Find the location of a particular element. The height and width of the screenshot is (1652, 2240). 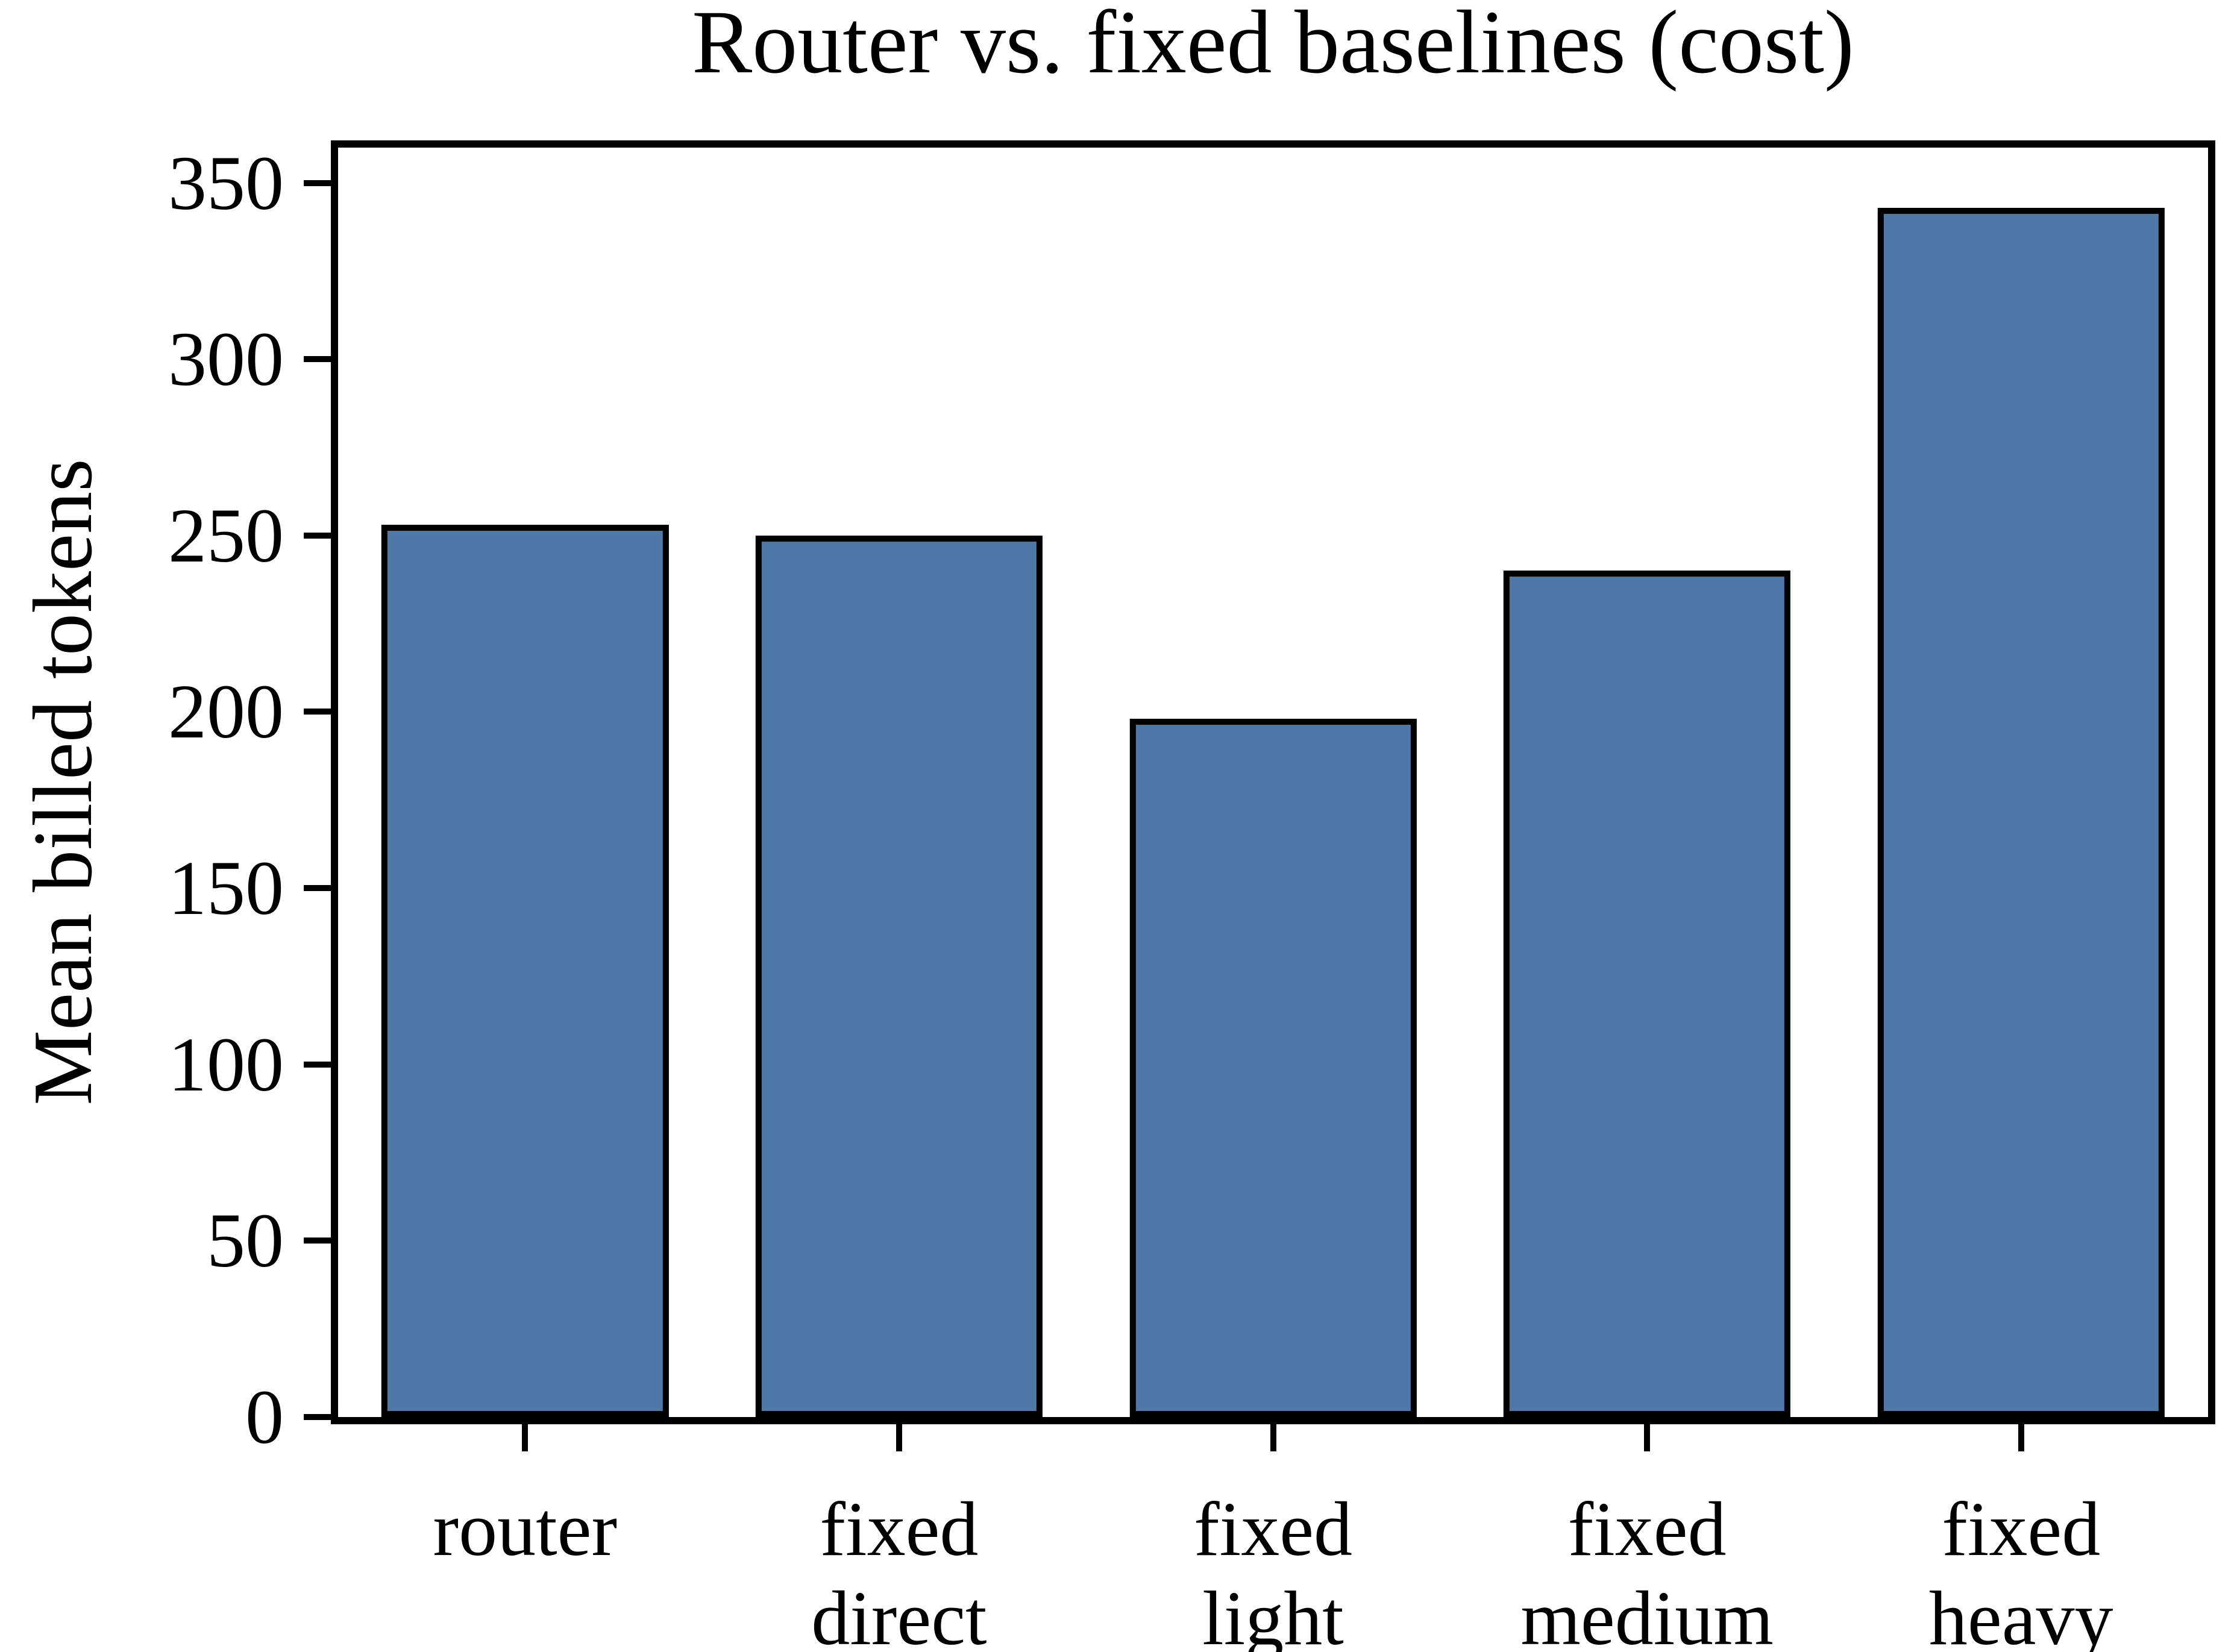

bar-fixed-medium is located at coordinates (1647, 994).